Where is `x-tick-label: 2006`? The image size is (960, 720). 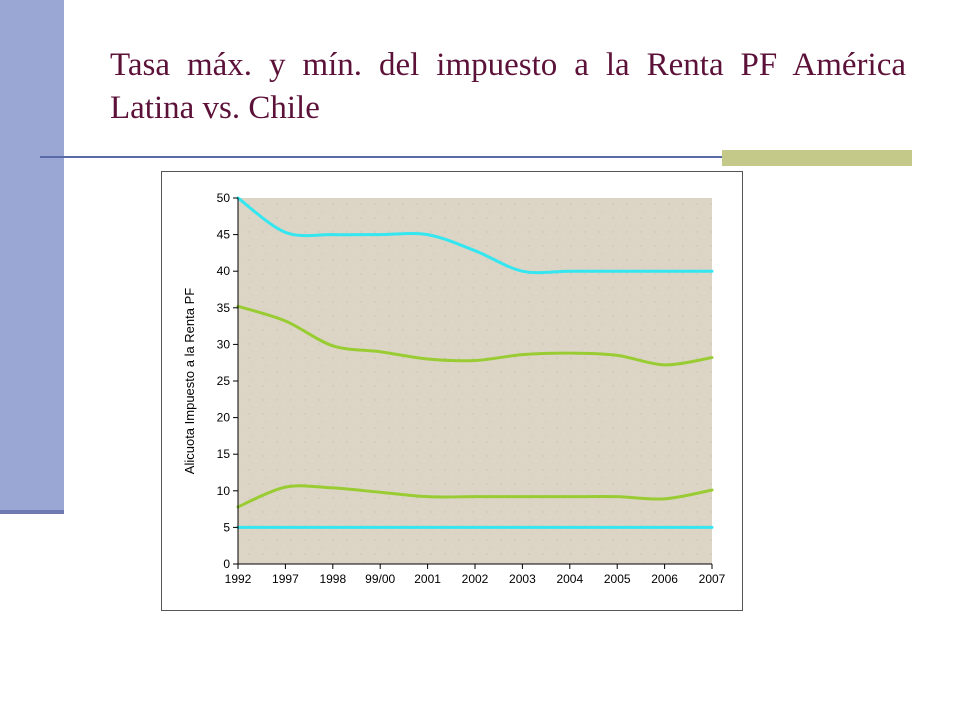
x-tick-label: 2006 is located at coordinates (664, 579).